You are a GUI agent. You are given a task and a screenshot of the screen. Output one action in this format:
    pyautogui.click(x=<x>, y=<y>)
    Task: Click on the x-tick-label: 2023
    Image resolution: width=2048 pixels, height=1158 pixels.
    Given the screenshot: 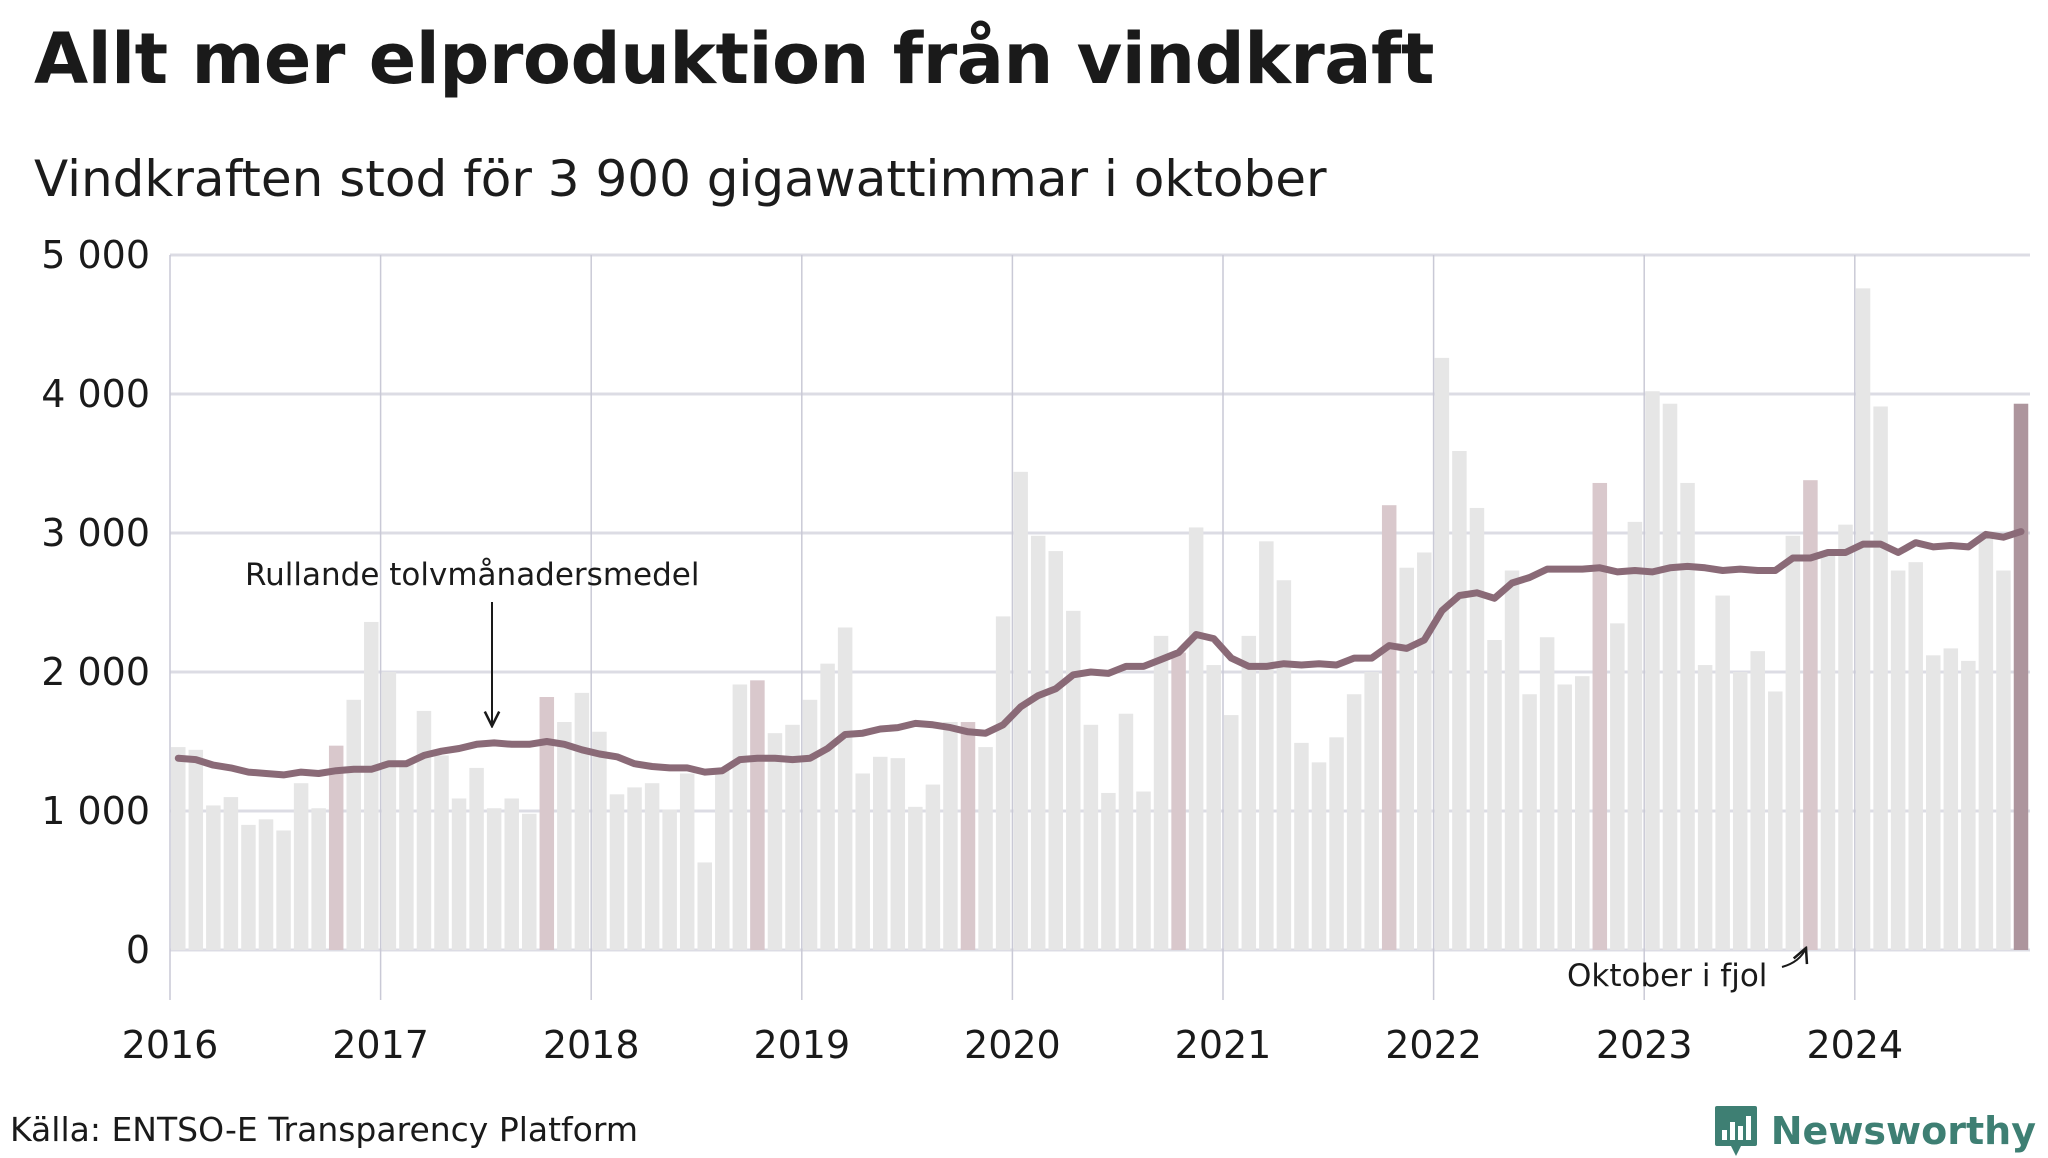 What is the action you would take?
    pyautogui.click(x=1644, y=1045)
    